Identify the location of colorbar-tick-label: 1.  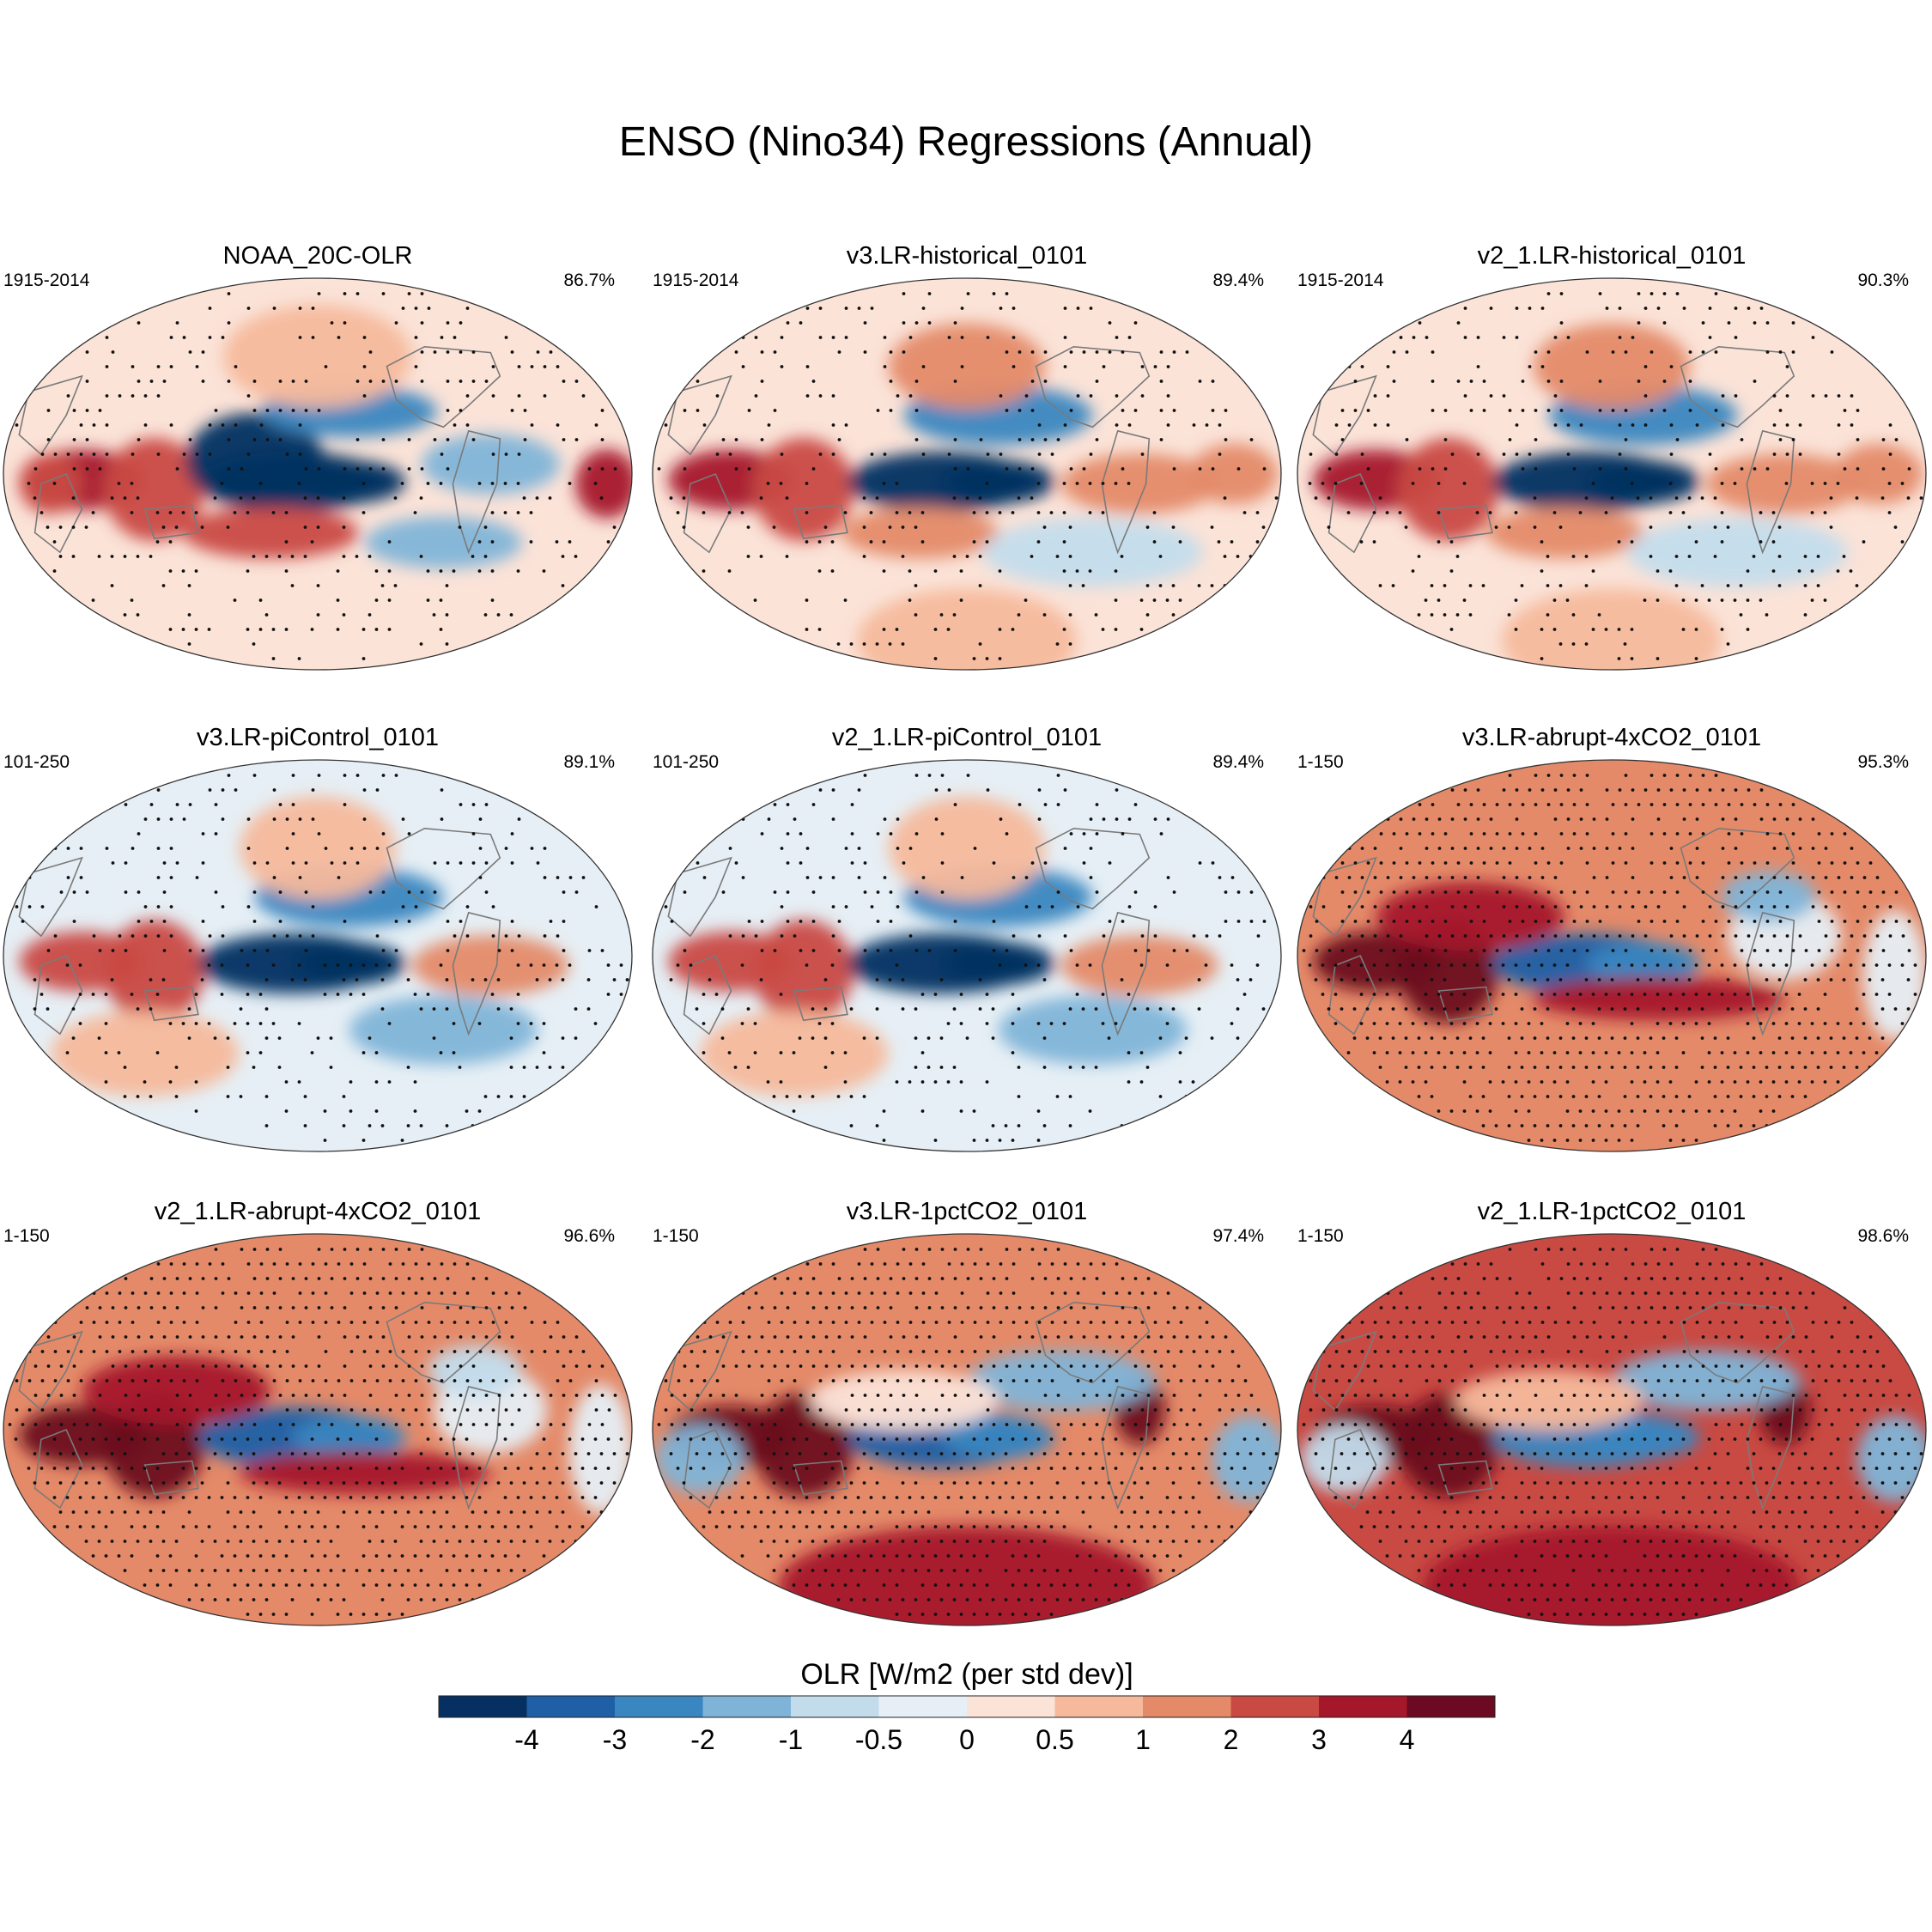
(1143, 1740).